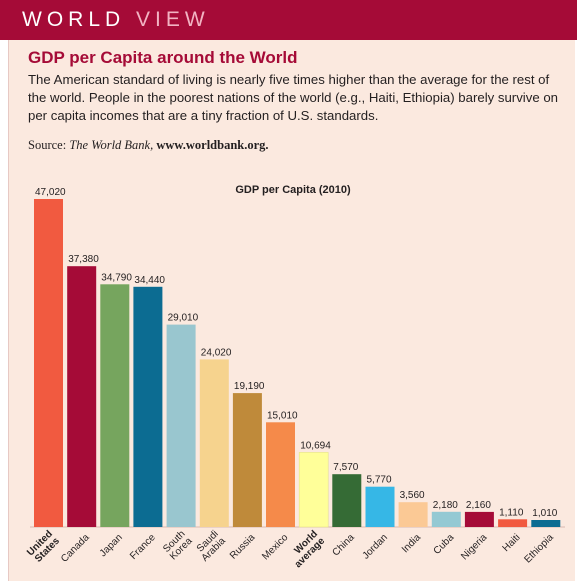 This screenshot has height=583, width=577. What do you see at coordinates (288, 20) in the screenshot?
I see `section-banner: WORLD VIEW` at bounding box center [288, 20].